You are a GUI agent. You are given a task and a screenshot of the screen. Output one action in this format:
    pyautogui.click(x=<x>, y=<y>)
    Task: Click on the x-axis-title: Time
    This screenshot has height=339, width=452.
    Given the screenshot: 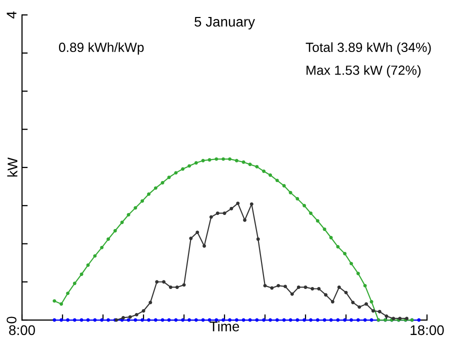 What is the action you would take?
    pyautogui.click(x=225, y=326)
    